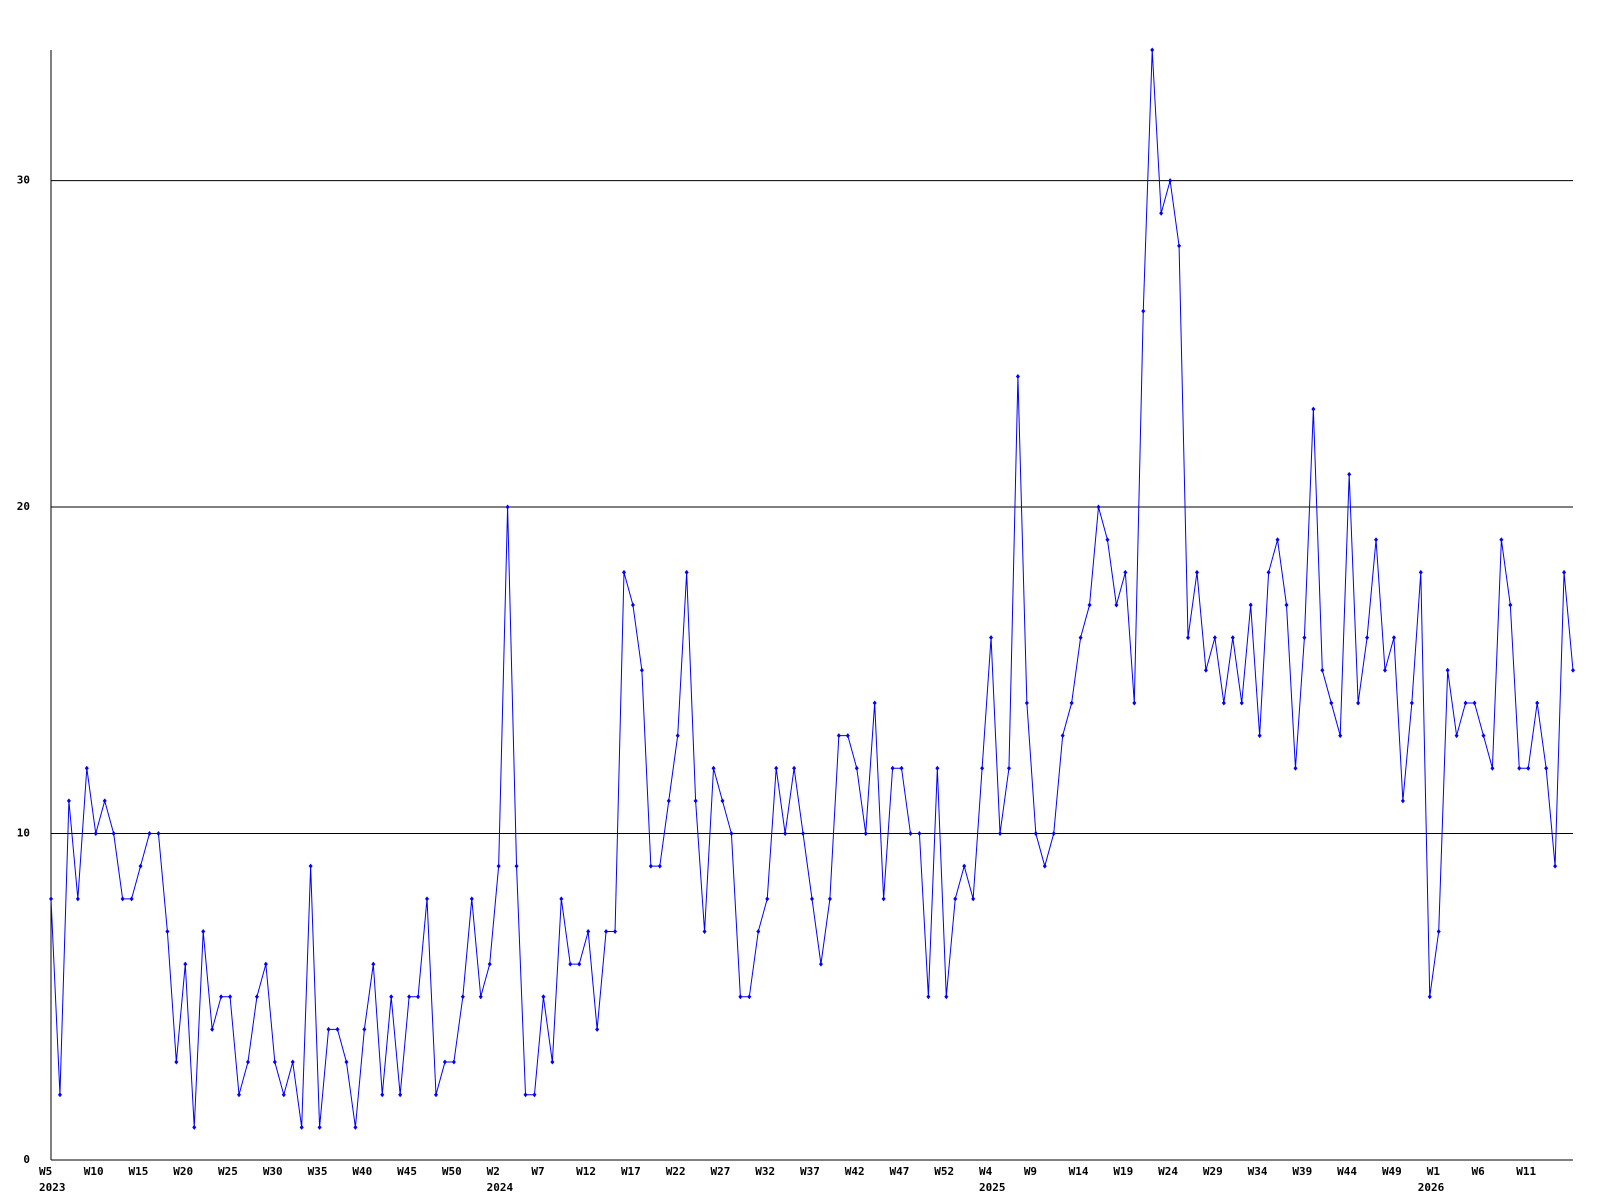 This screenshot has height=1200, width=1600. I want to click on x-tick-label: W2, so click(493, 1171).